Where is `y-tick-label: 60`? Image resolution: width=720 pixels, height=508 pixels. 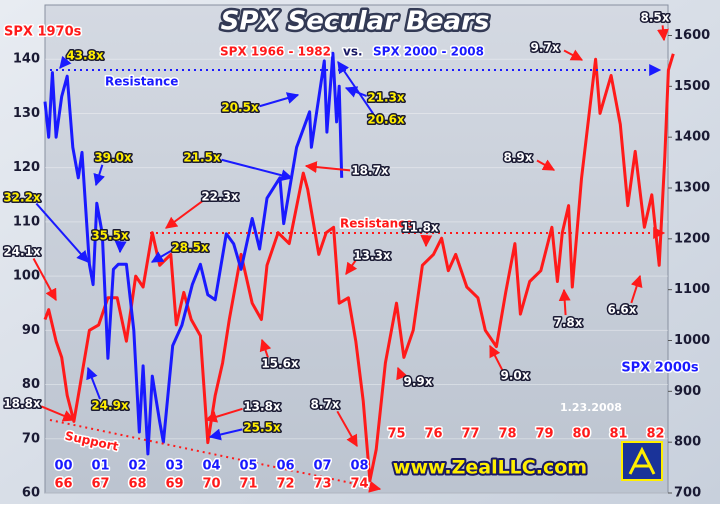
y-tick-label: 60 is located at coordinates (31, 493).